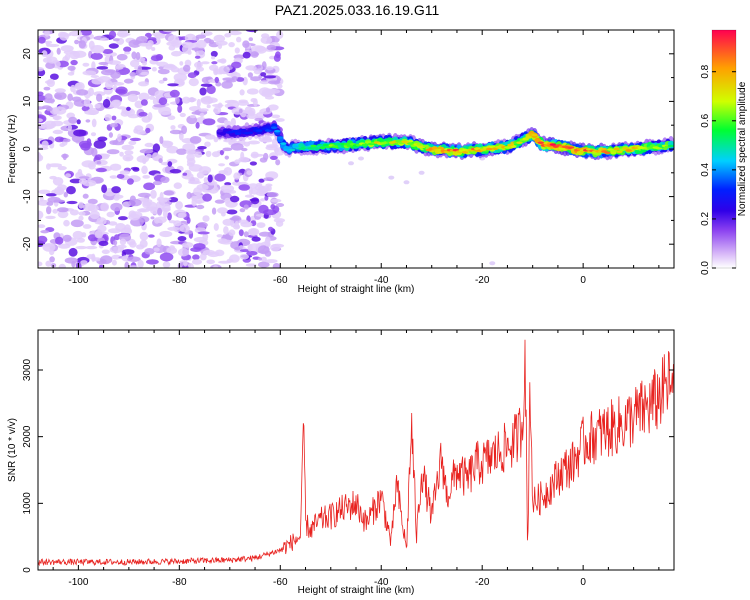  I want to click on colorbar-label: Normalized spectral amplitude, so click(742, 148).